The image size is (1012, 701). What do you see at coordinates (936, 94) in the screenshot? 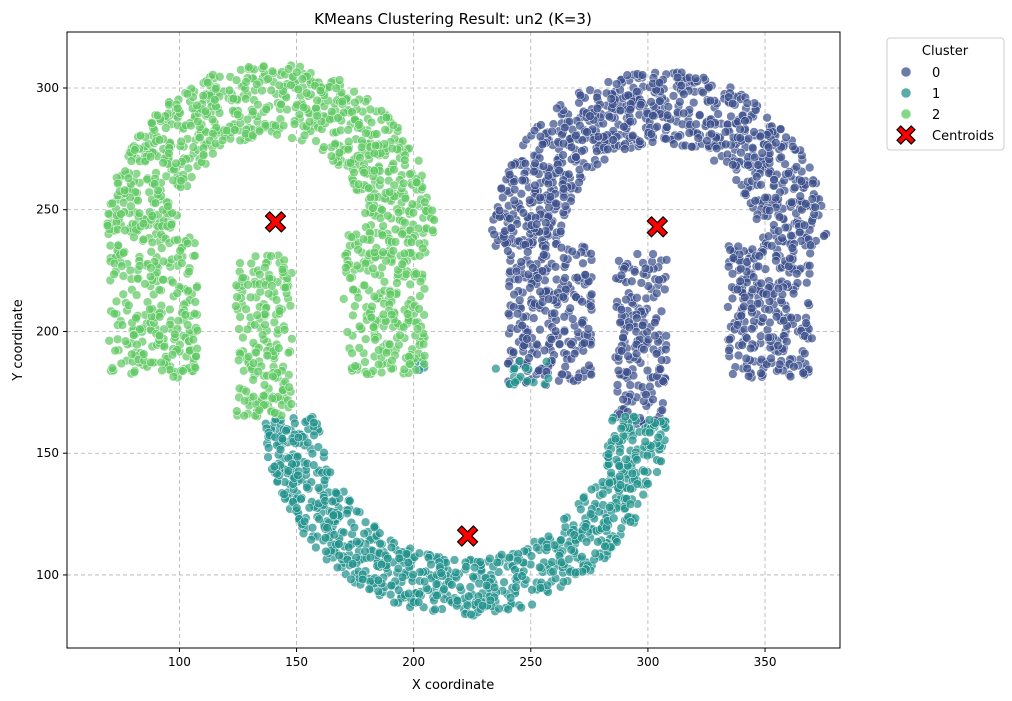
I see `legend-label: 1` at bounding box center [936, 94].